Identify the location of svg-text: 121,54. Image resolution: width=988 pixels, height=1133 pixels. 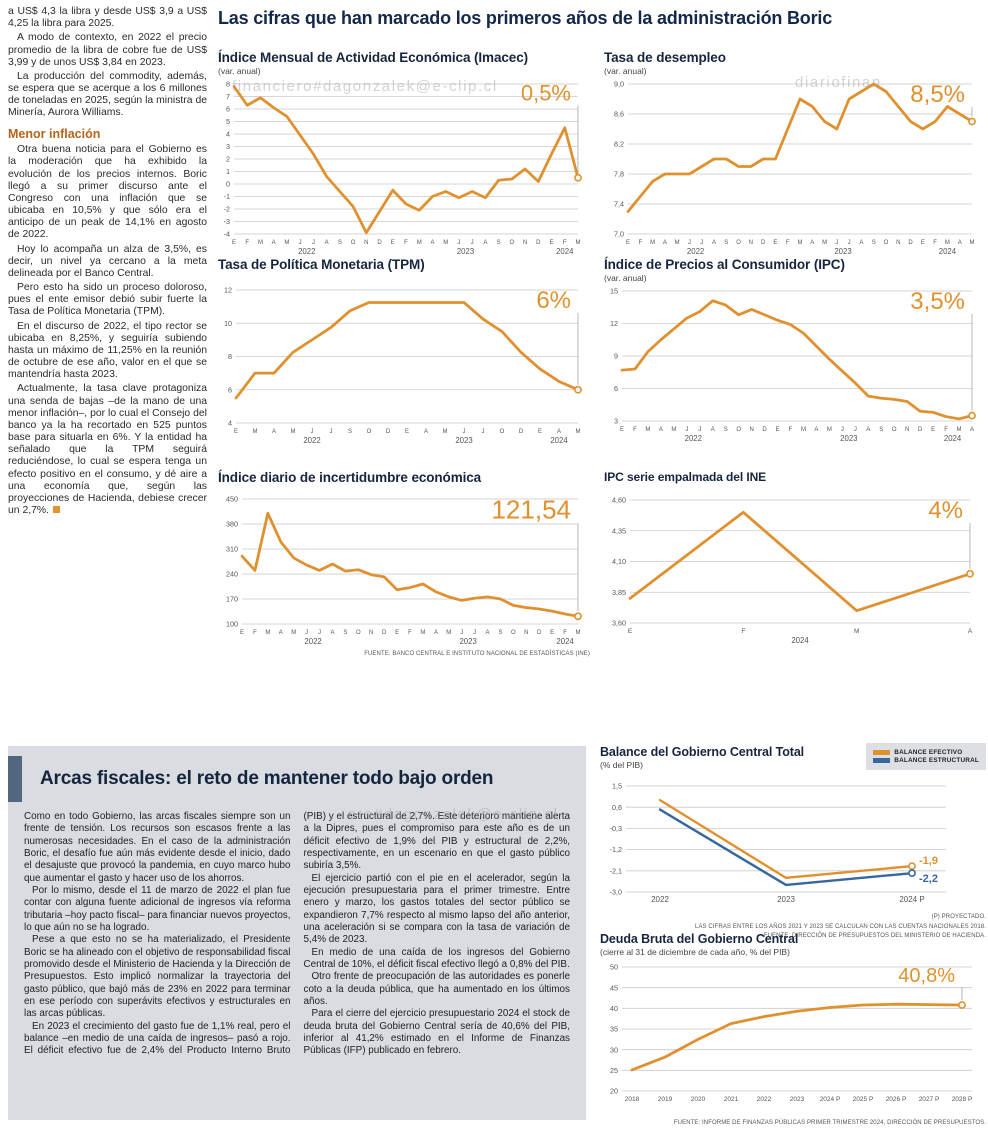
(531, 510).